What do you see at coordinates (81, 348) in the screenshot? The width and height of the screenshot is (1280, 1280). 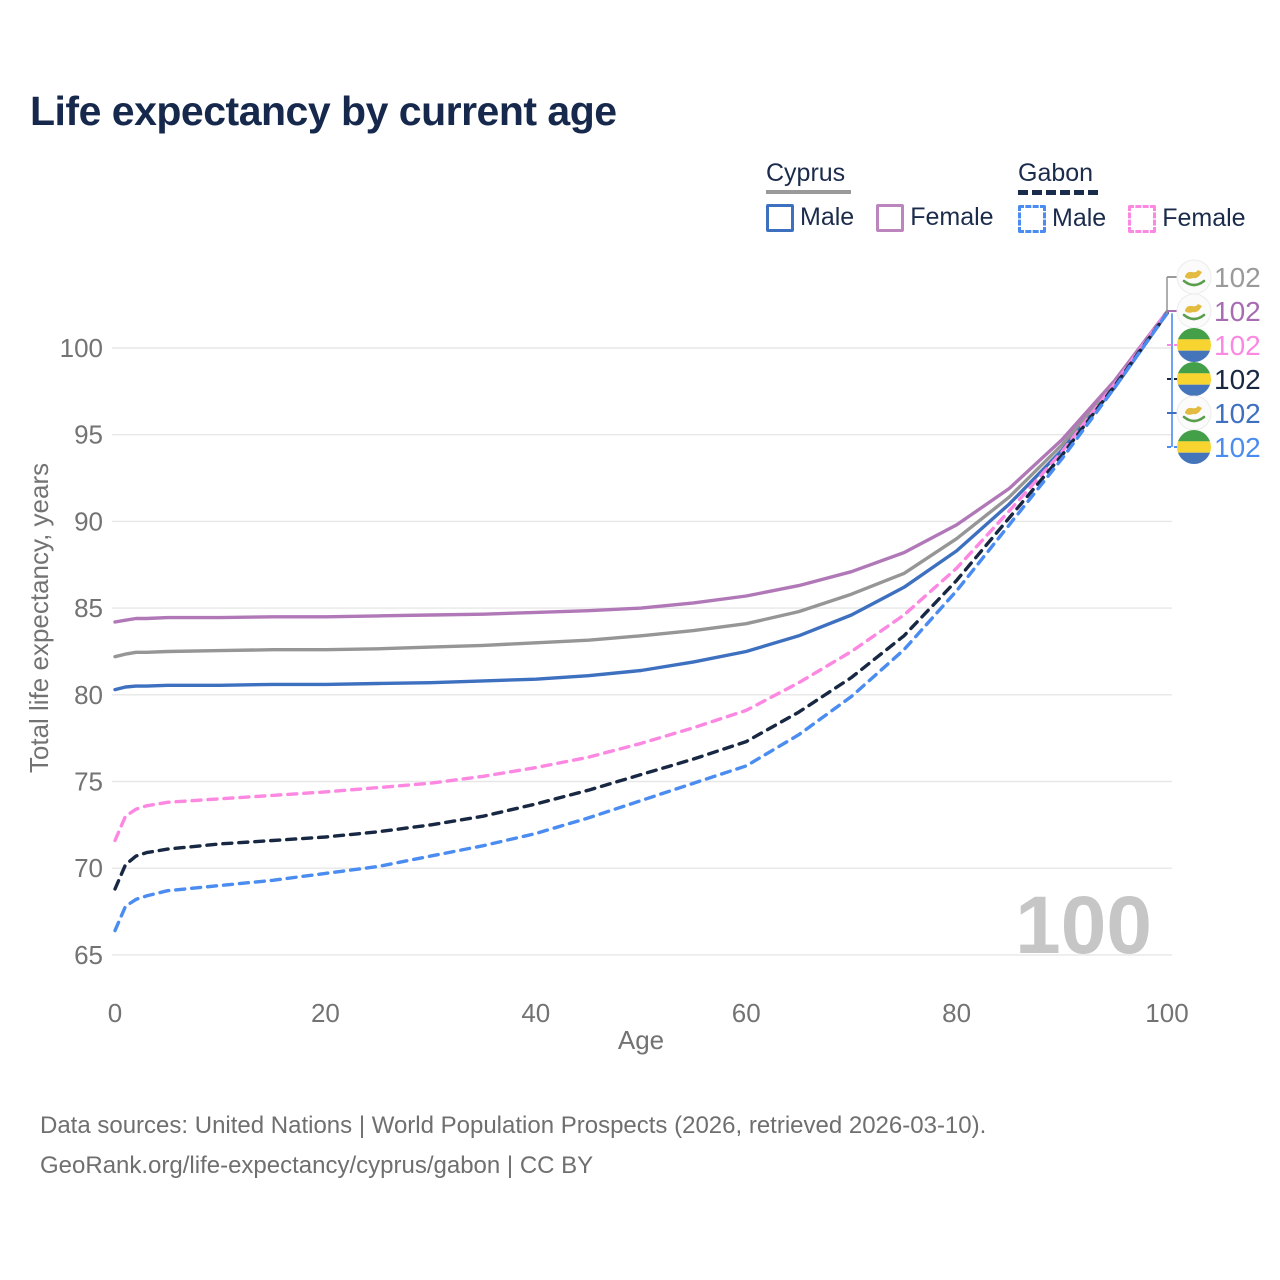 I see `y-tick-100: 100` at bounding box center [81, 348].